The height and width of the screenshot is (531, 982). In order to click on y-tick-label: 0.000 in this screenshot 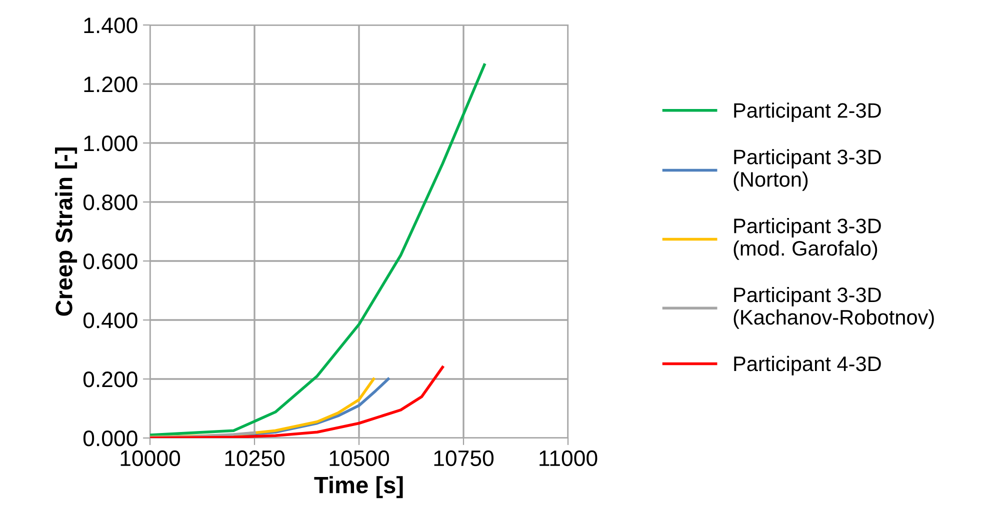, I will do `click(110, 438)`.